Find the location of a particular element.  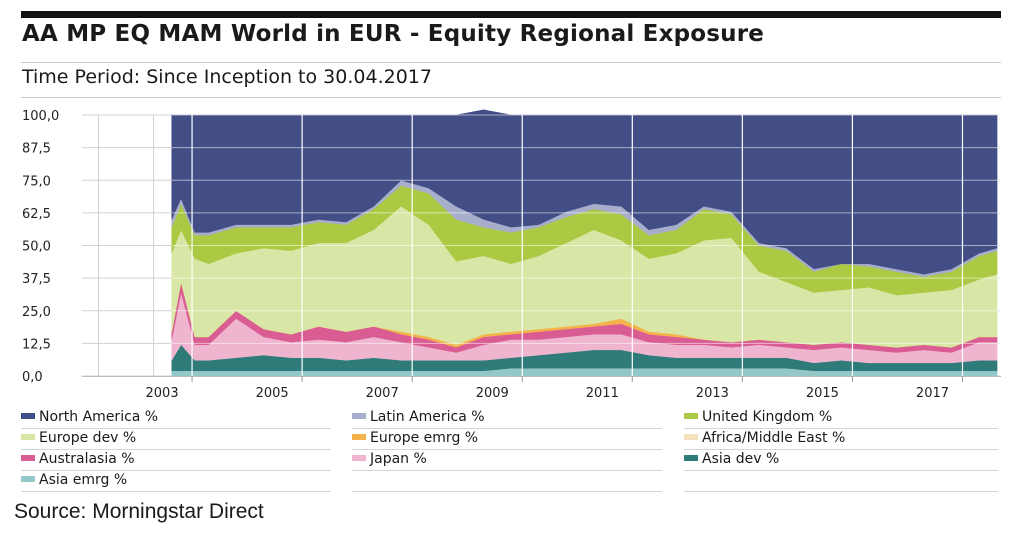

y-tick-label: 62,5 is located at coordinates (36, 214).